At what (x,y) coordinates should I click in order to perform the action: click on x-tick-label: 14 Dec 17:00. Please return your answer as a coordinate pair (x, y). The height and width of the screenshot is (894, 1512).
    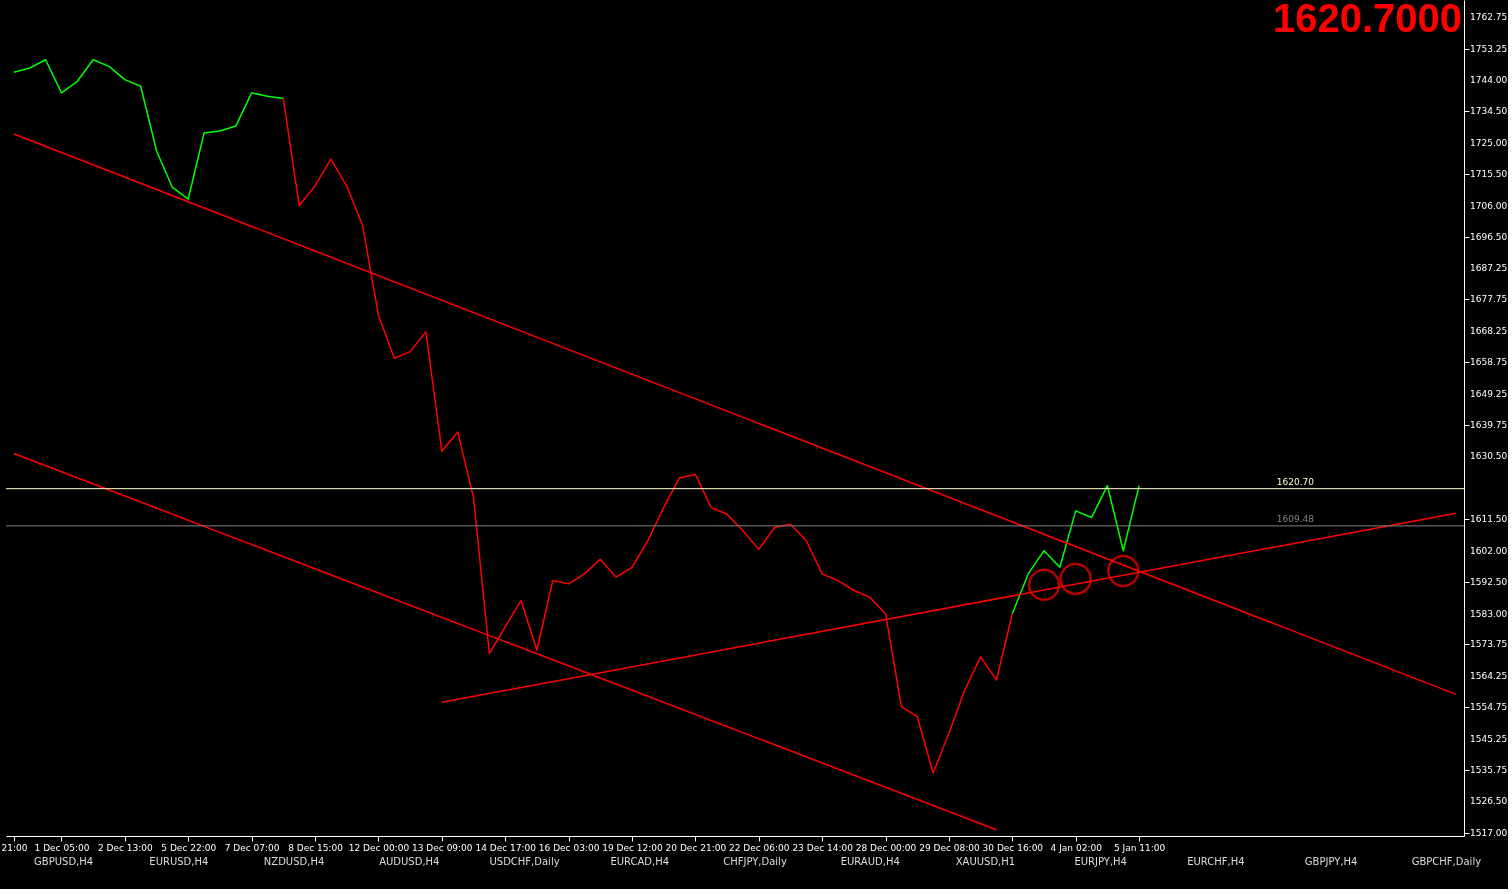
    Looking at the image, I should click on (506, 847).